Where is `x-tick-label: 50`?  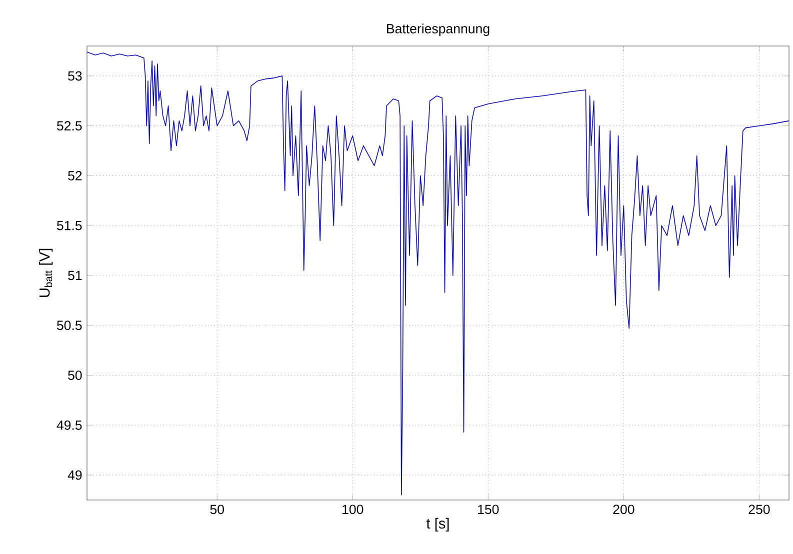 x-tick-label: 50 is located at coordinates (217, 509).